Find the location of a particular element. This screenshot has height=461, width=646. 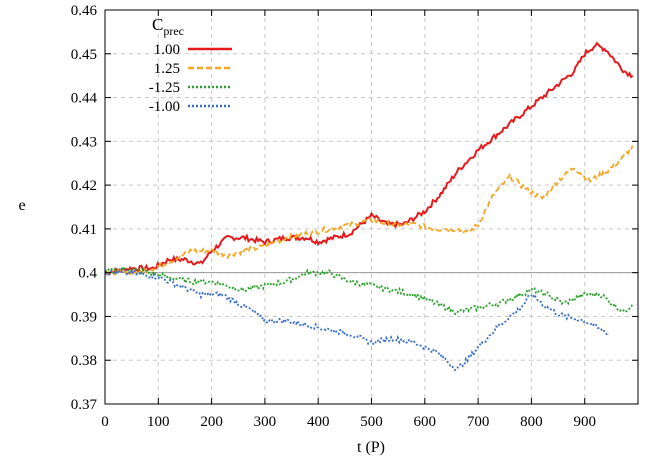

x-tick-labels: 0 100 200 300 400 500 600 700 800 900 is located at coordinates (348, 422).